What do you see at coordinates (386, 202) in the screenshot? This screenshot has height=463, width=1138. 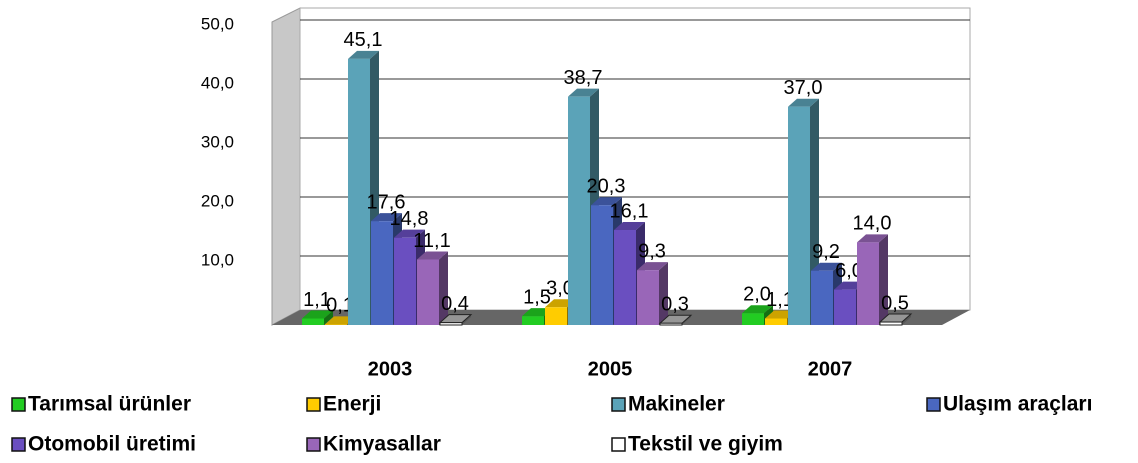 I see `value-label: 17,6` at bounding box center [386, 202].